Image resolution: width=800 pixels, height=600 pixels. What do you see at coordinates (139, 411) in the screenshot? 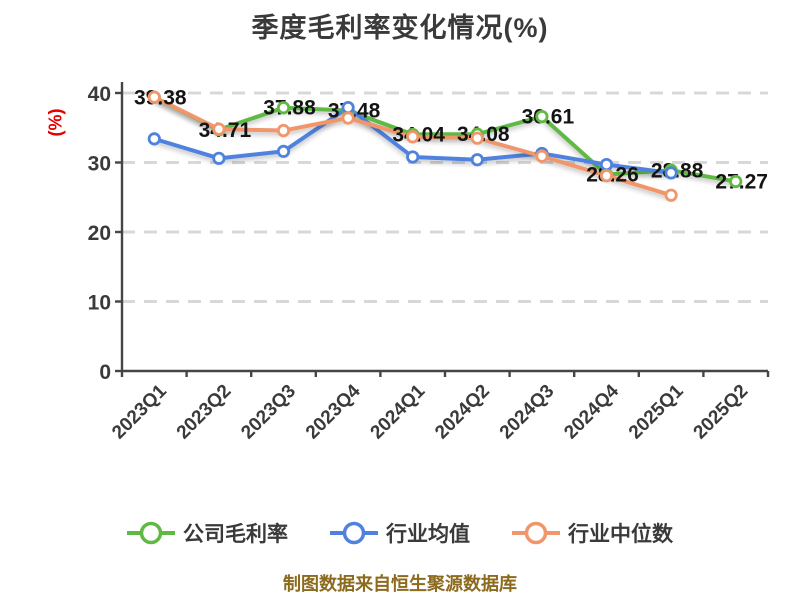
I see `x-tick-label: 2023Q1` at bounding box center [139, 411].